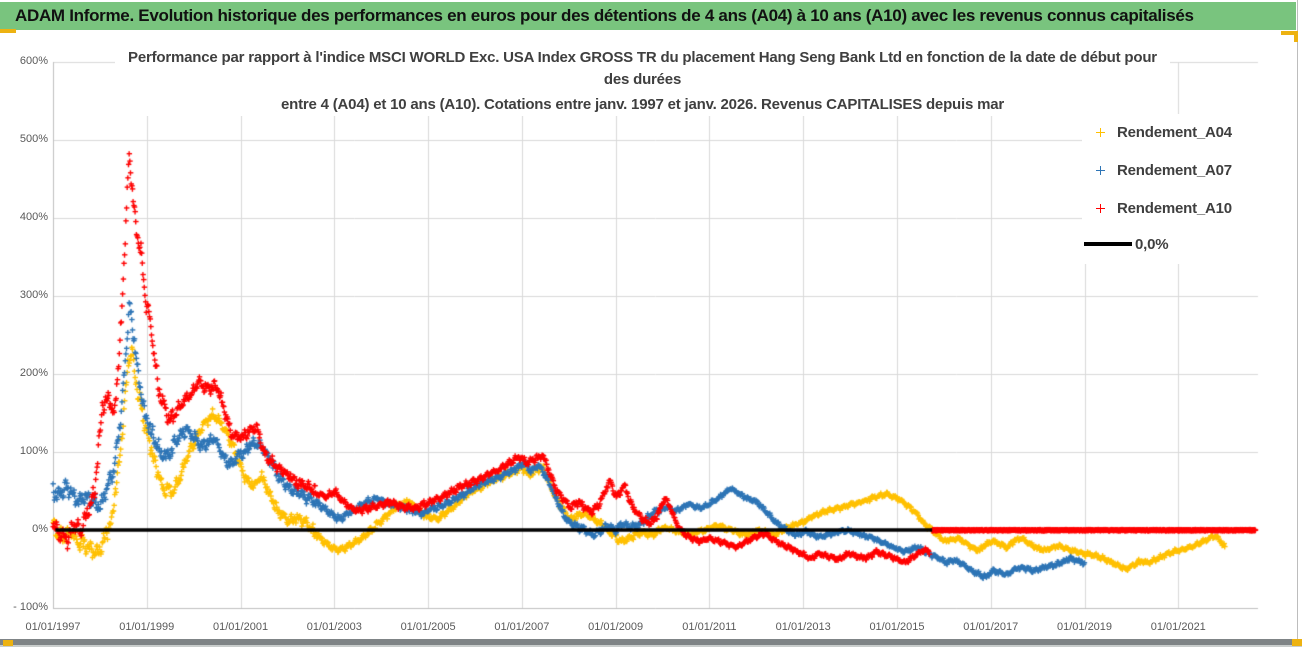  Describe the element at coordinates (334, 627) in the screenshot. I see `x-tick-label: 01/01/2003` at that location.